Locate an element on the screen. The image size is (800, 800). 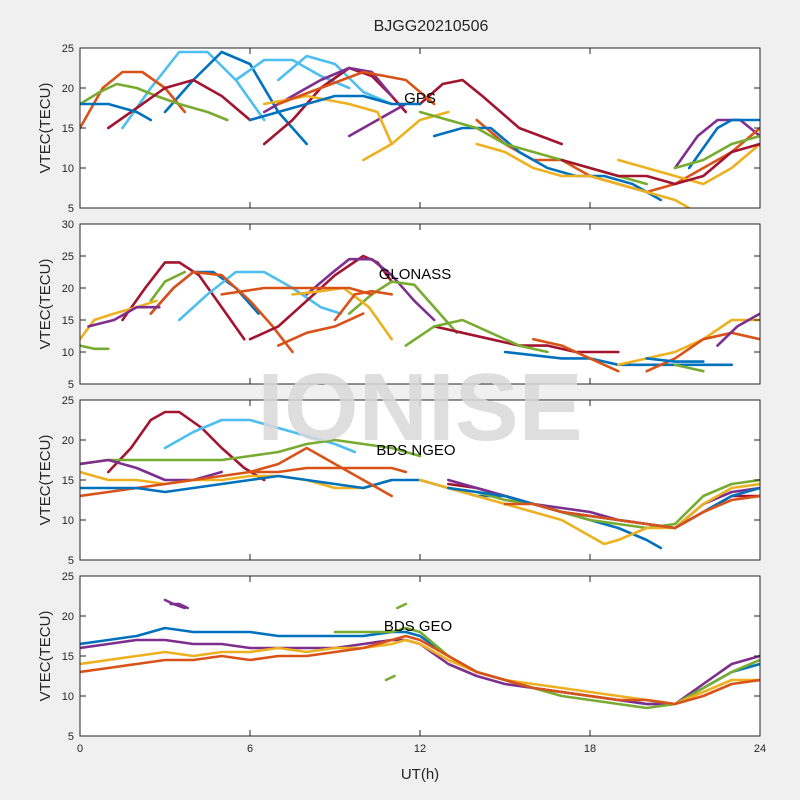
x-tick-label: 6 is located at coordinates (250, 749).